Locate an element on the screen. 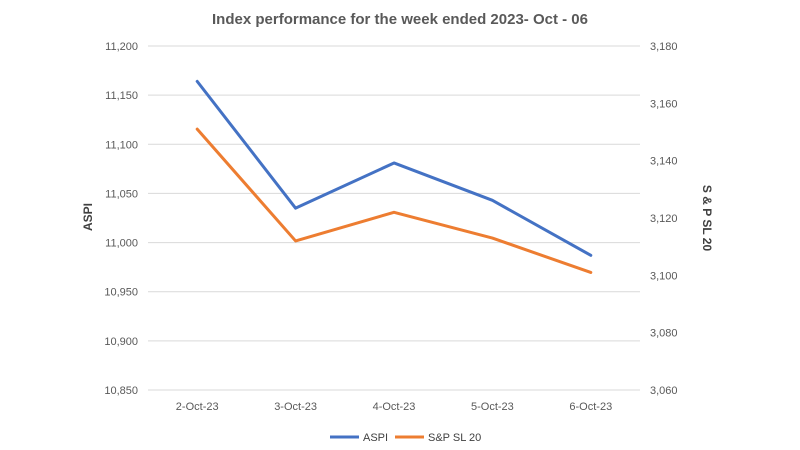 The width and height of the screenshot is (800, 450). left-tick-label: 11,050 is located at coordinates (121, 194).